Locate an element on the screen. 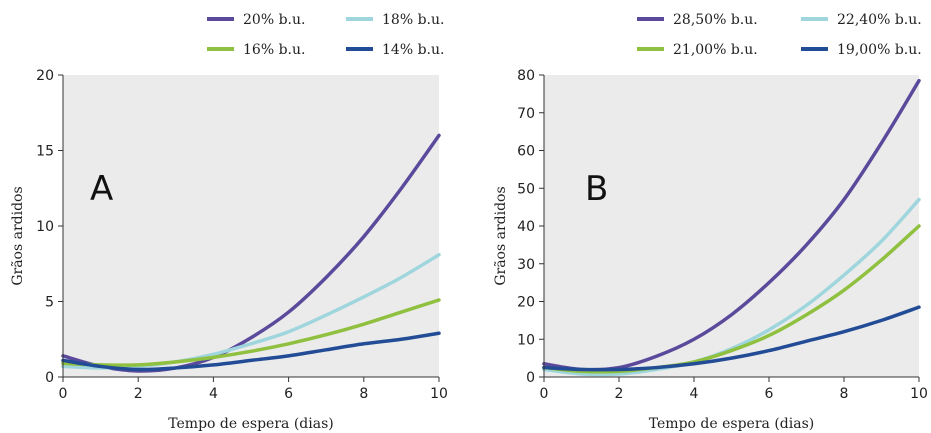  panel-letter: B is located at coordinates (596, 189).